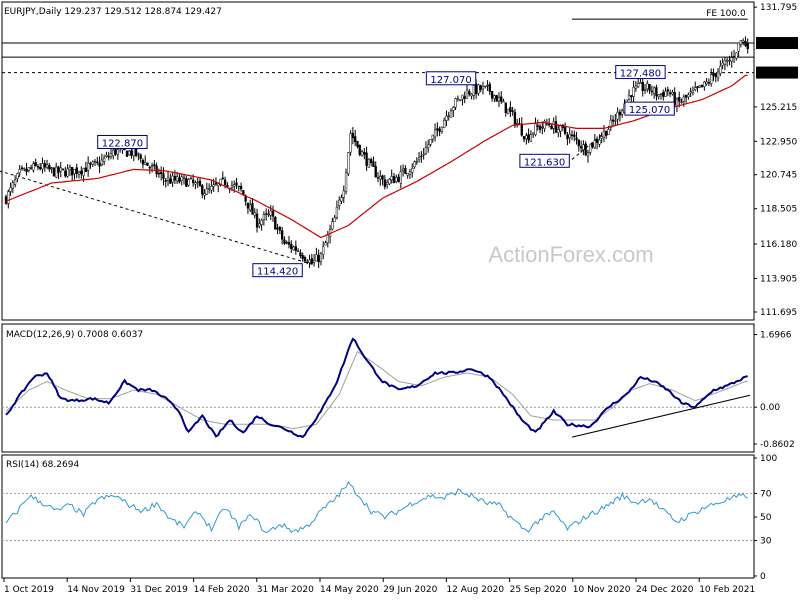 The width and height of the screenshot is (800, 600). Describe the element at coordinates (726, 14) in the screenshot. I see `fe-level-label: FE 100.0` at that location.